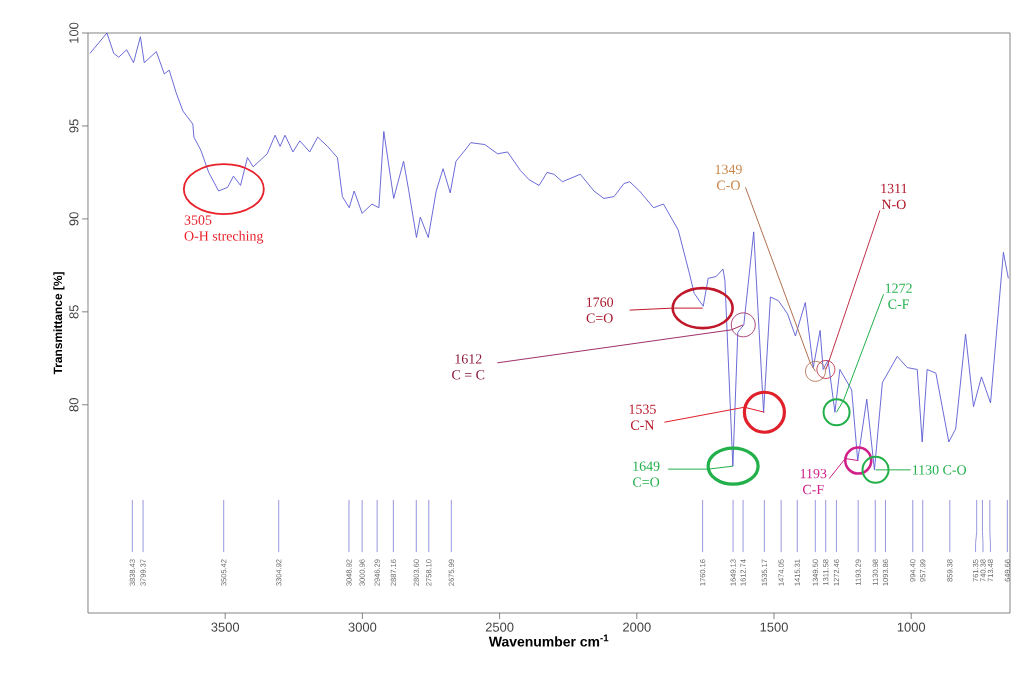 This screenshot has height=686, width=1016. Describe the element at coordinates (468, 375) in the screenshot. I see `annotation: C = C` at that location.